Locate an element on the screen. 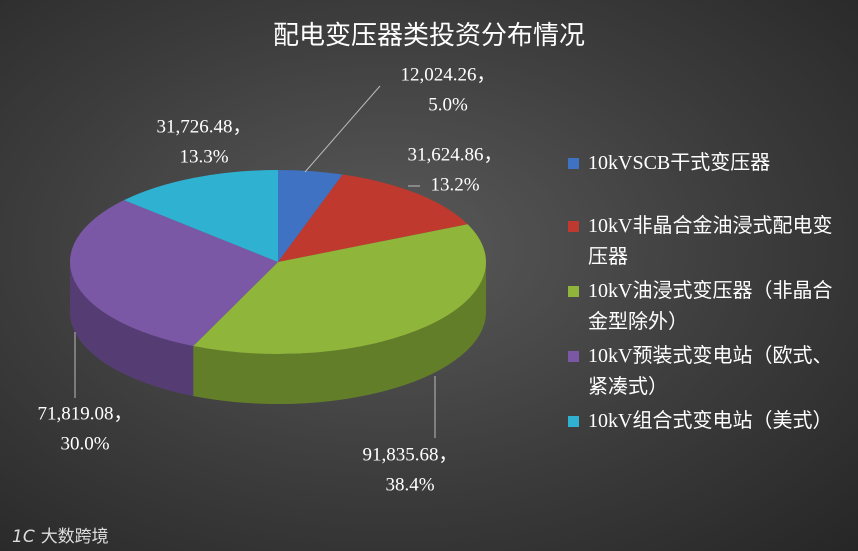 The image size is (858, 551). legend-label: 10kVSCB干式变压器 is located at coordinates (679, 163).